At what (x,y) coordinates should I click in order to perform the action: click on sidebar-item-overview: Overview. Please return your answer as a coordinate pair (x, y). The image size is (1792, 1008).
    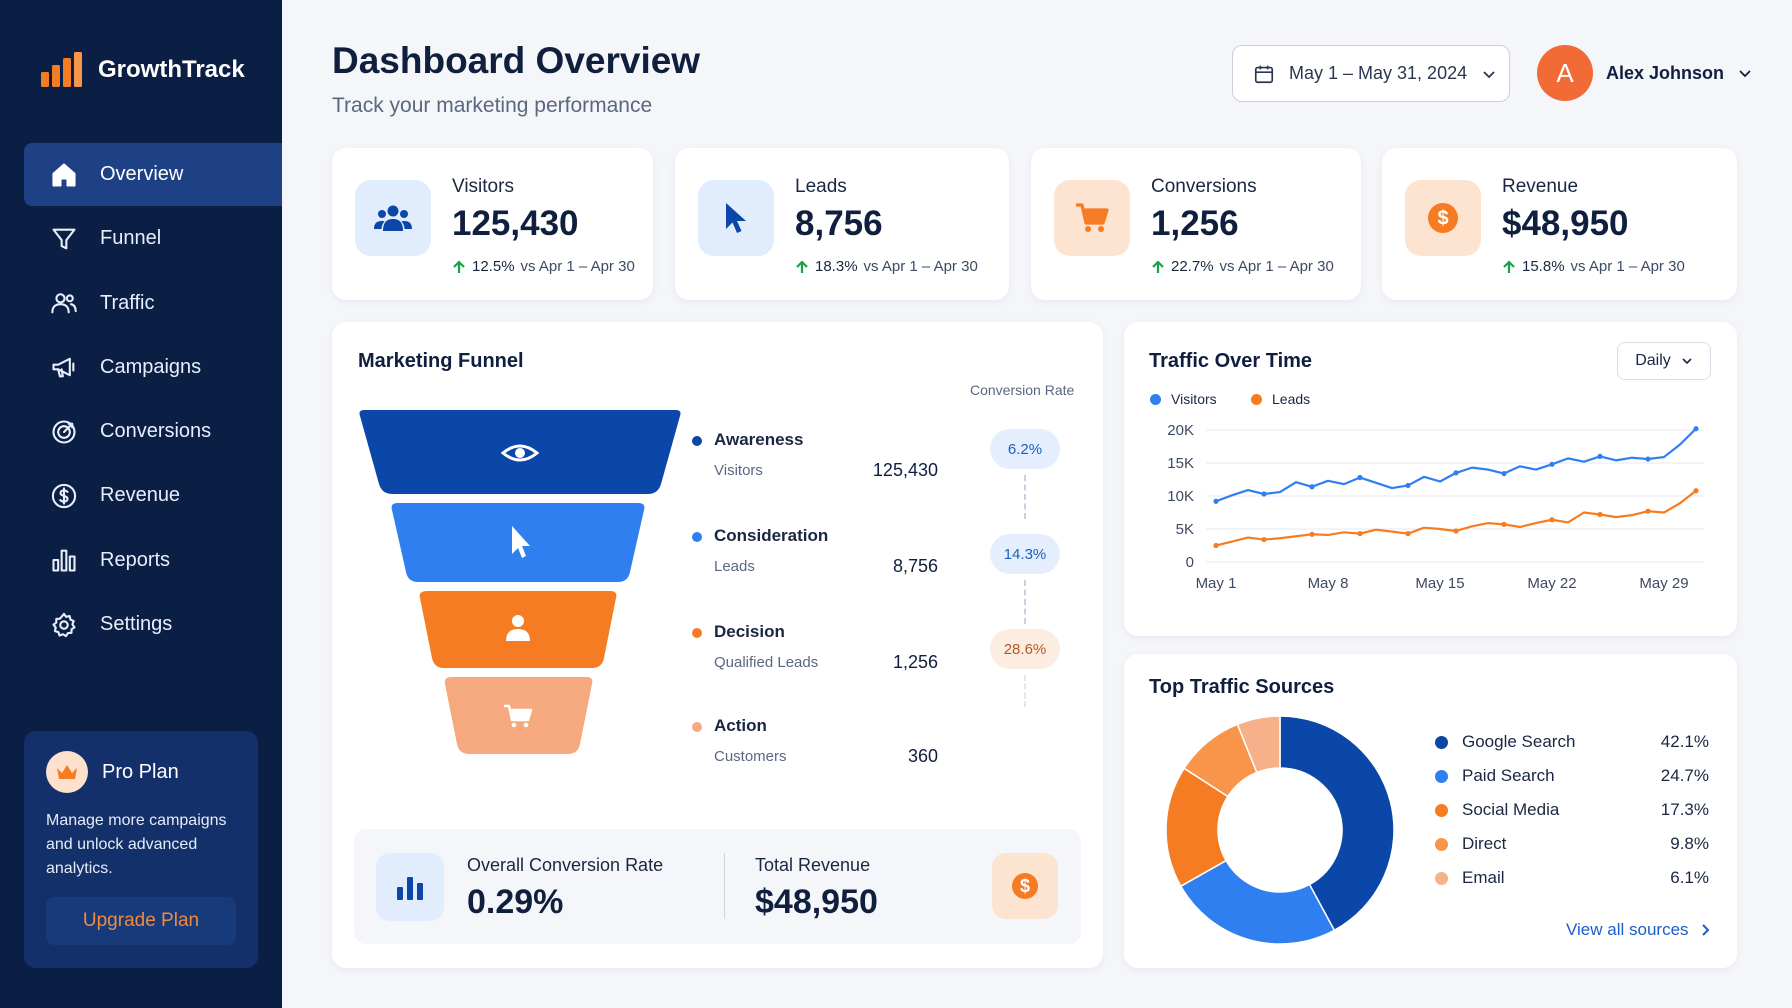
    Looking at the image, I should click on (153, 174).